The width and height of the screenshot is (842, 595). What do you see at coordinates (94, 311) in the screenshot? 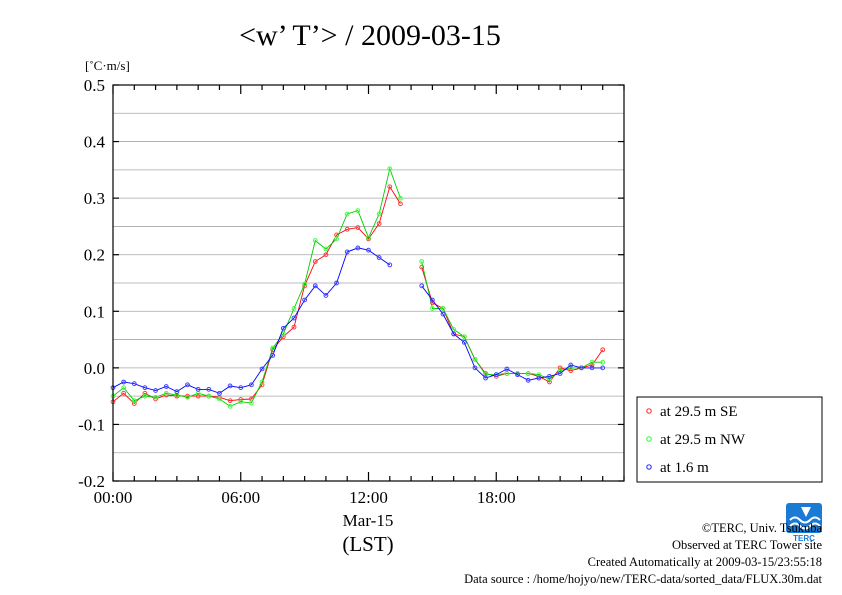
I see `y-tick-label: 0.1` at bounding box center [94, 311].